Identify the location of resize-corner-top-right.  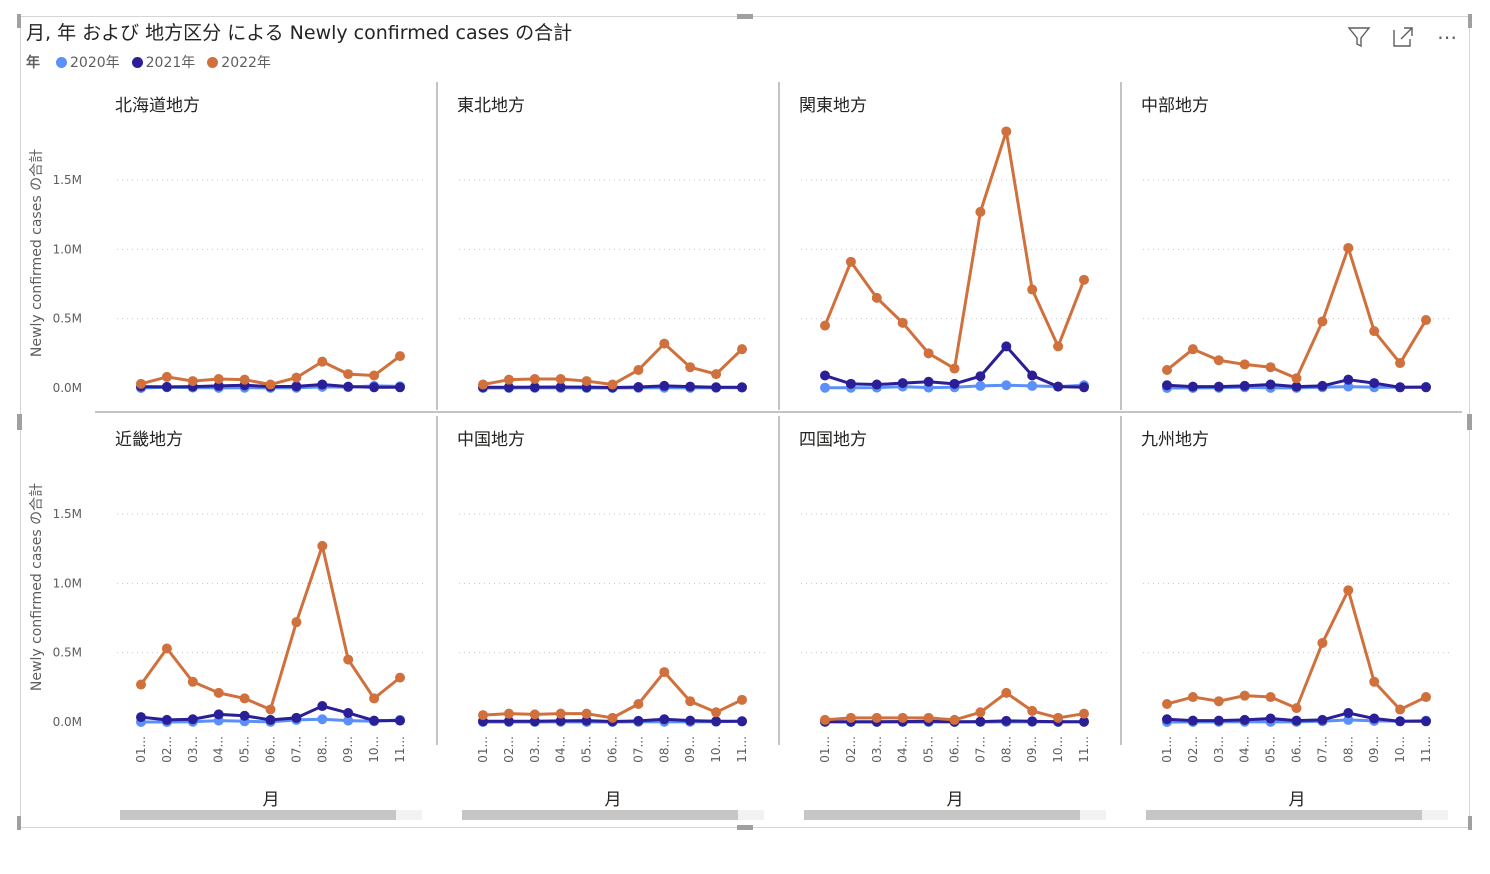
(1470, 21).